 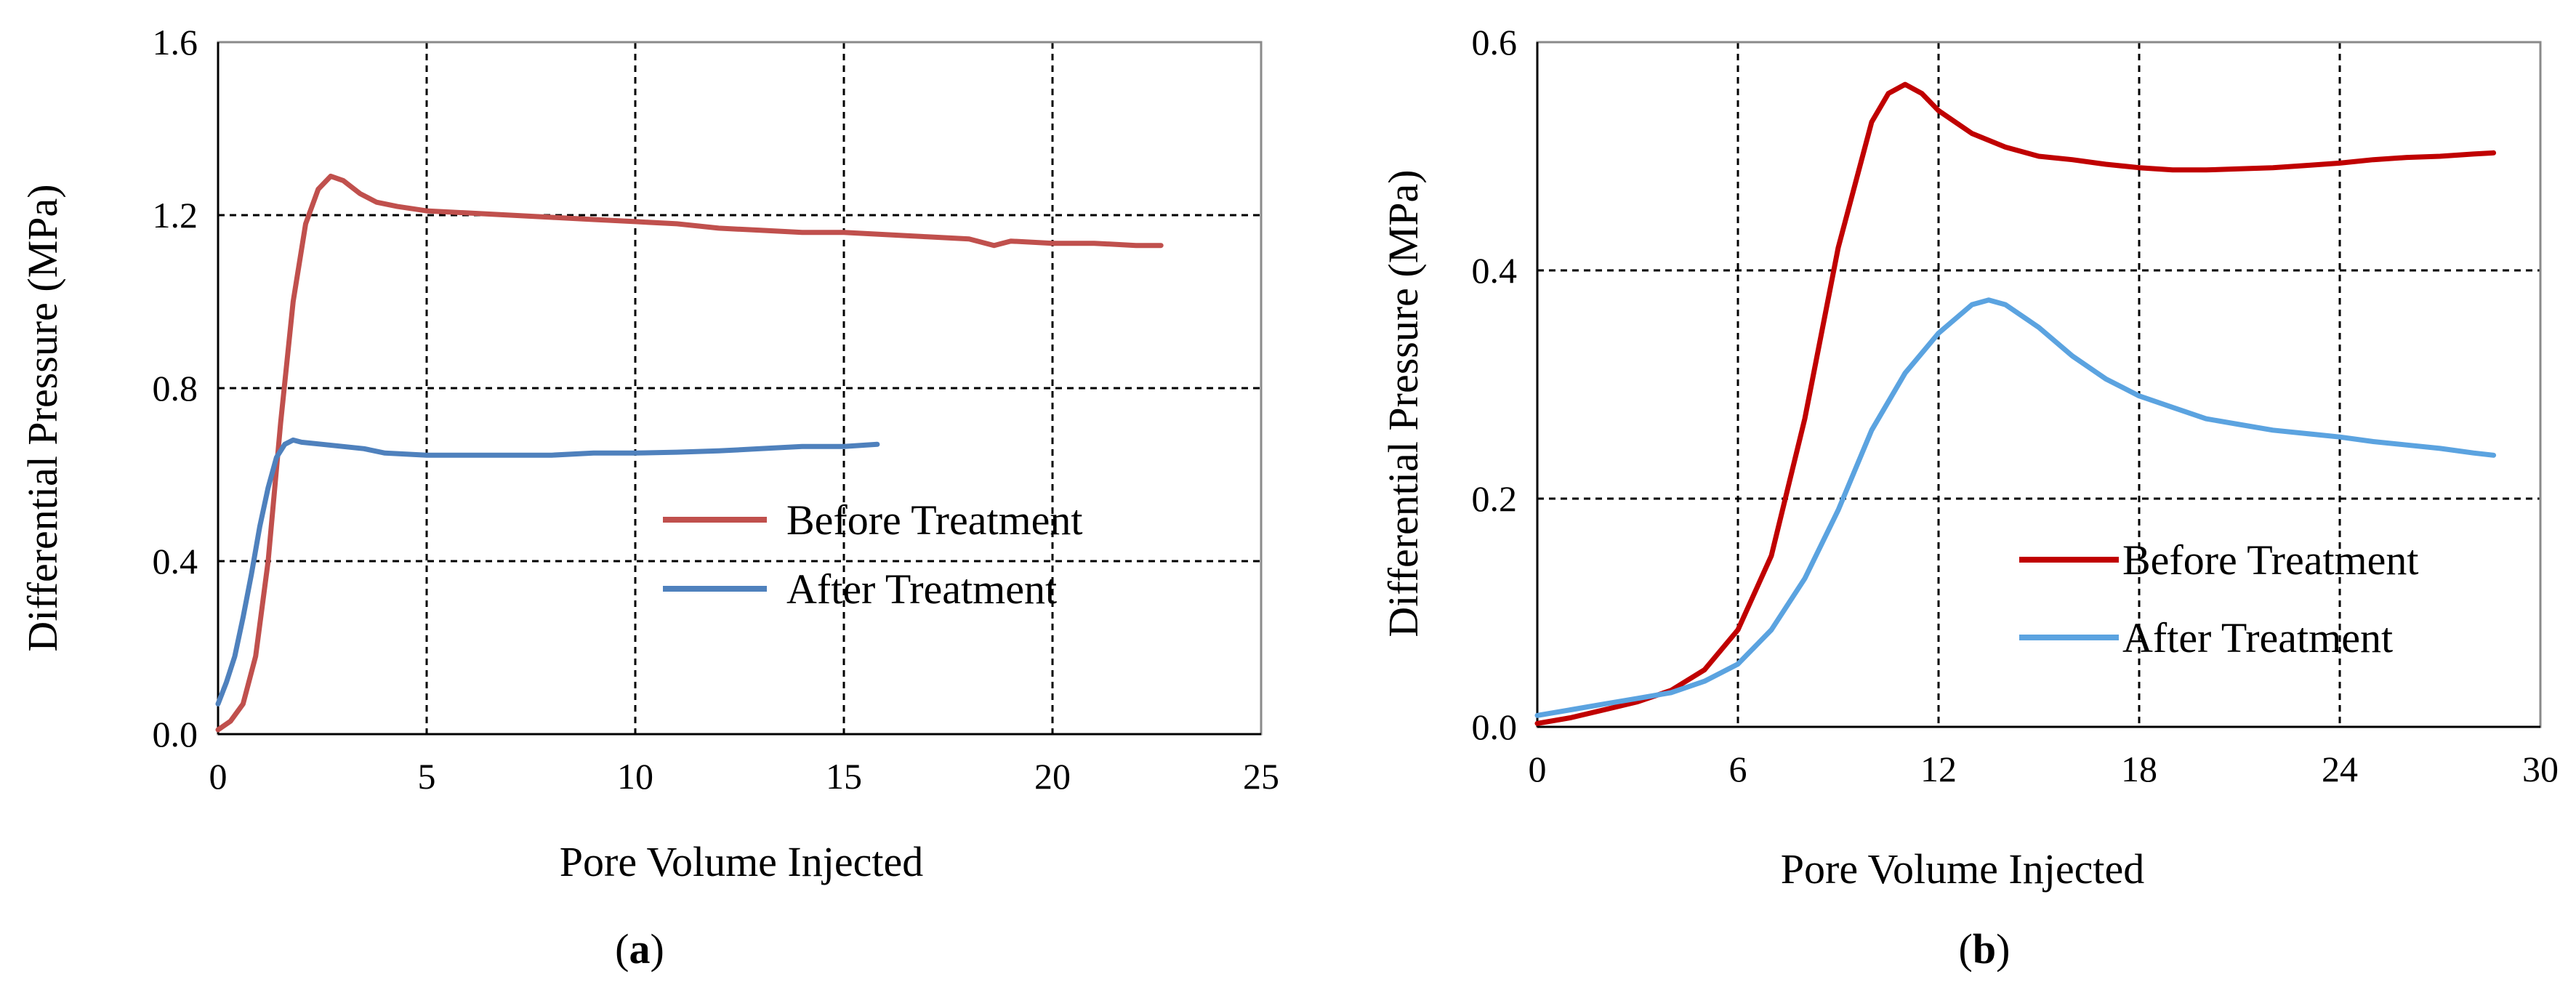 What do you see at coordinates (744, 776) in the screenshot?
I see `x-tick-labels-a: 0 5 10 15 20 25` at bounding box center [744, 776].